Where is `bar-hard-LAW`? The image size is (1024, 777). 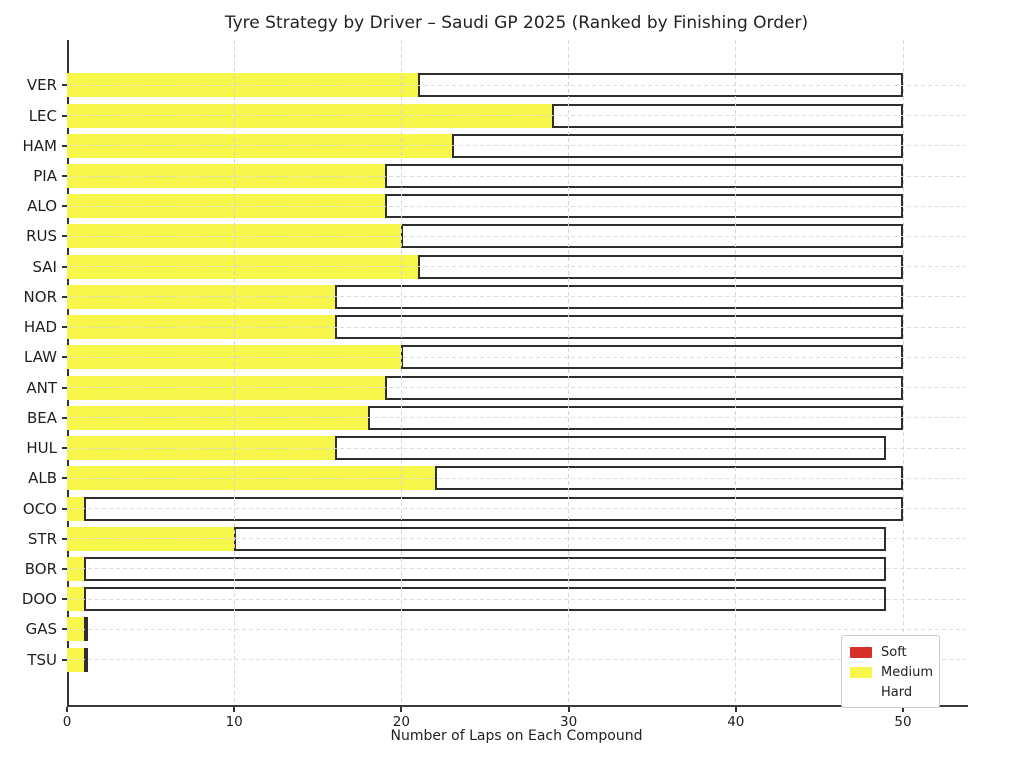 bar-hard-LAW is located at coordinates (652, 357).